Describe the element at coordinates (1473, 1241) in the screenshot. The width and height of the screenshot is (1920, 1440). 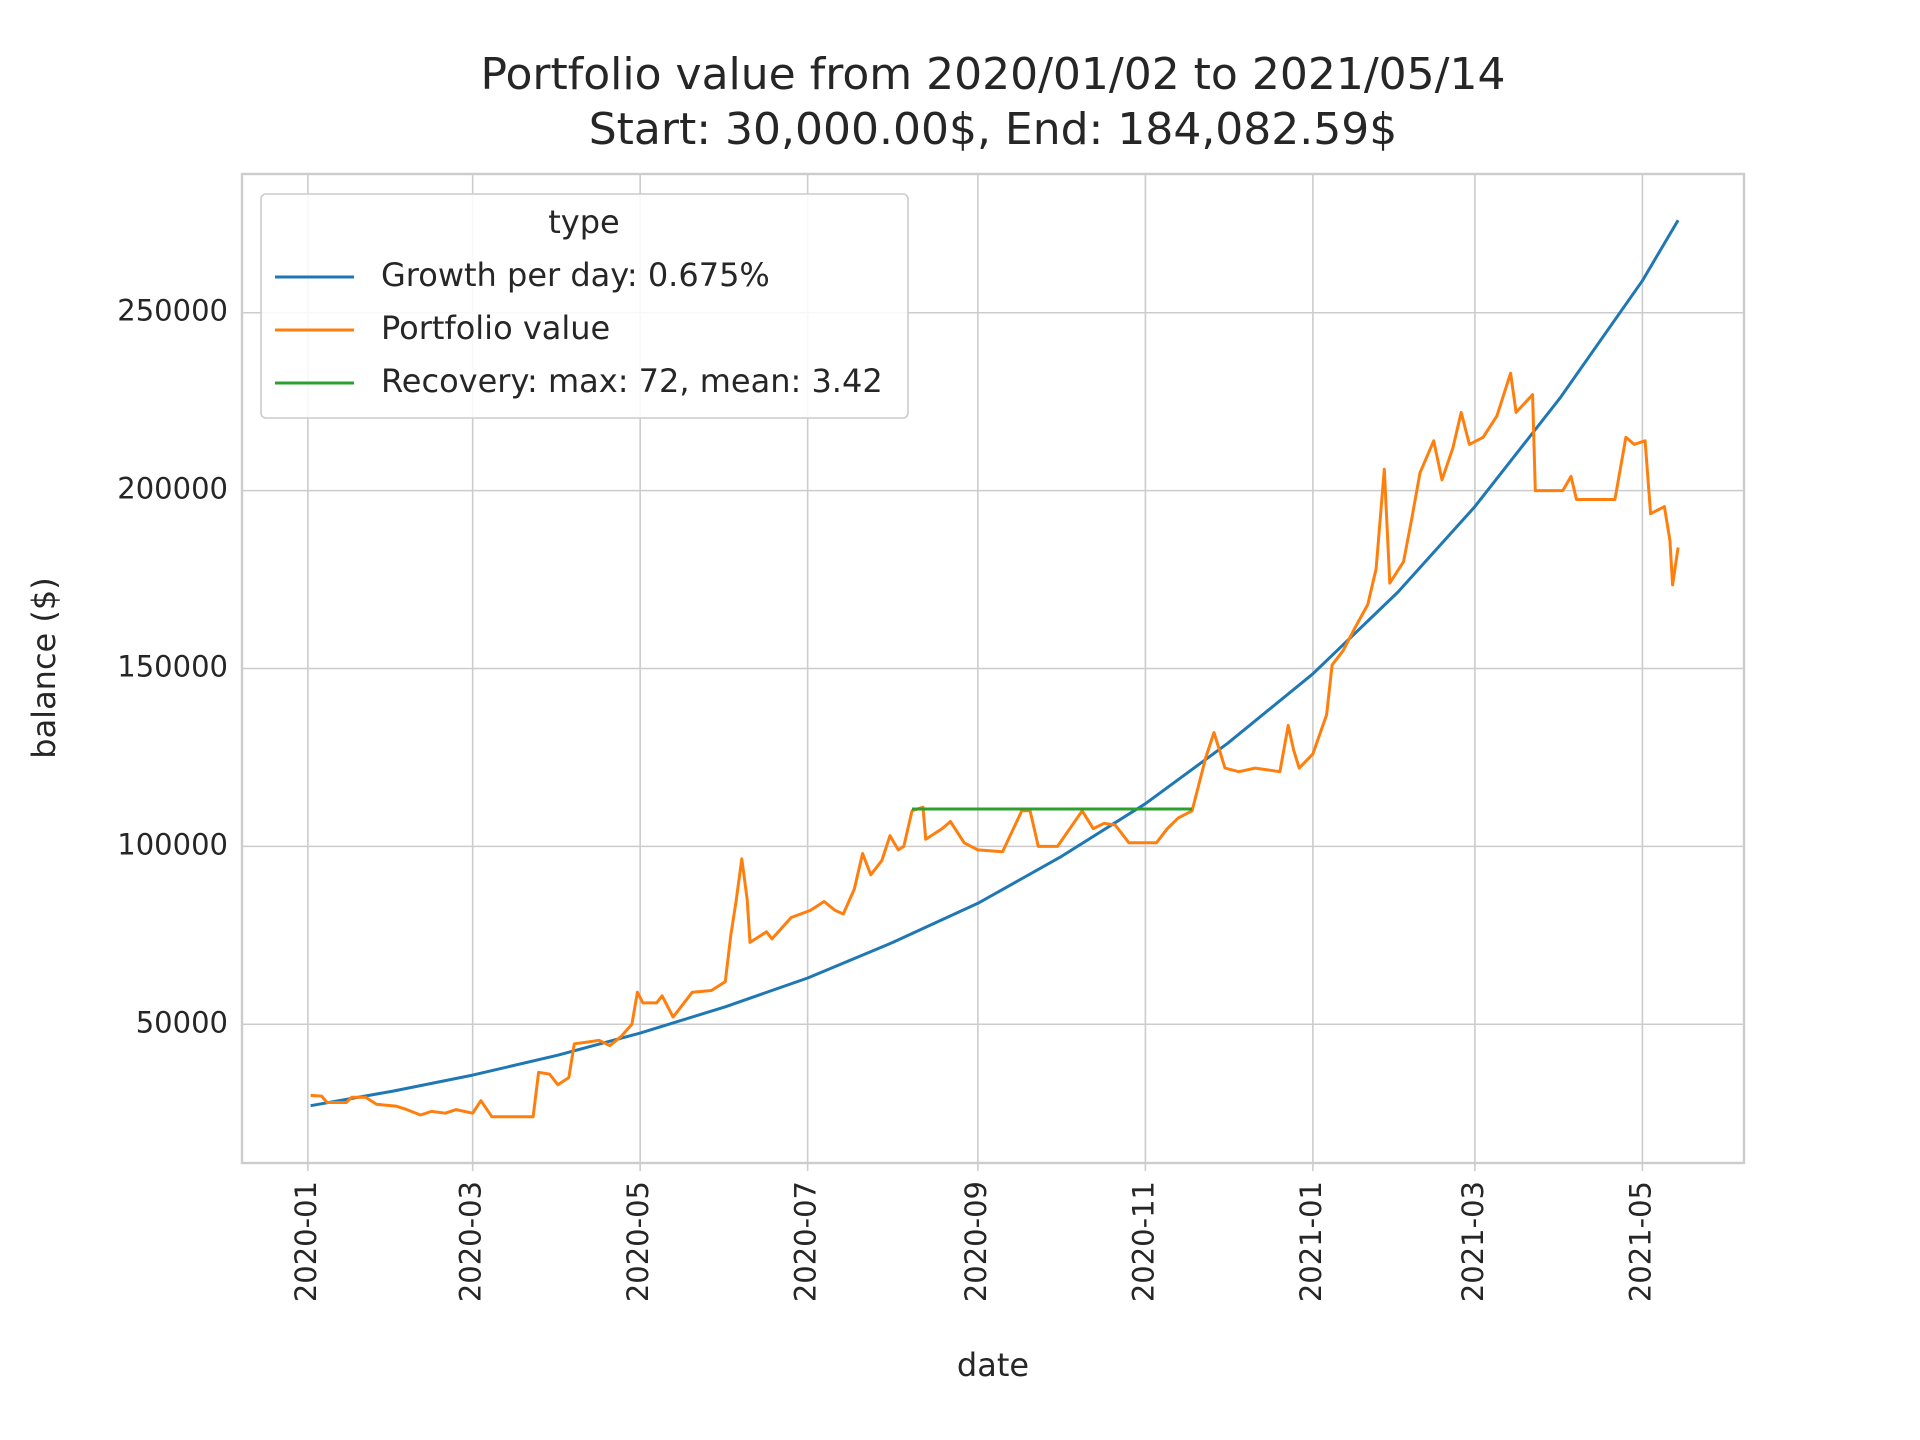
I see `x-tick-label: 2021-03` at that location.